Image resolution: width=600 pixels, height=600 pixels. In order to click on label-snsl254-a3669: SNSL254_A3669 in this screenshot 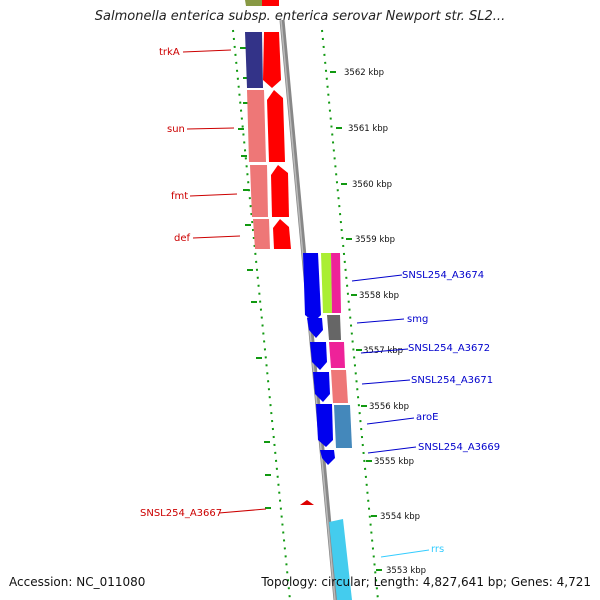, I will do `click(459, 447)`.